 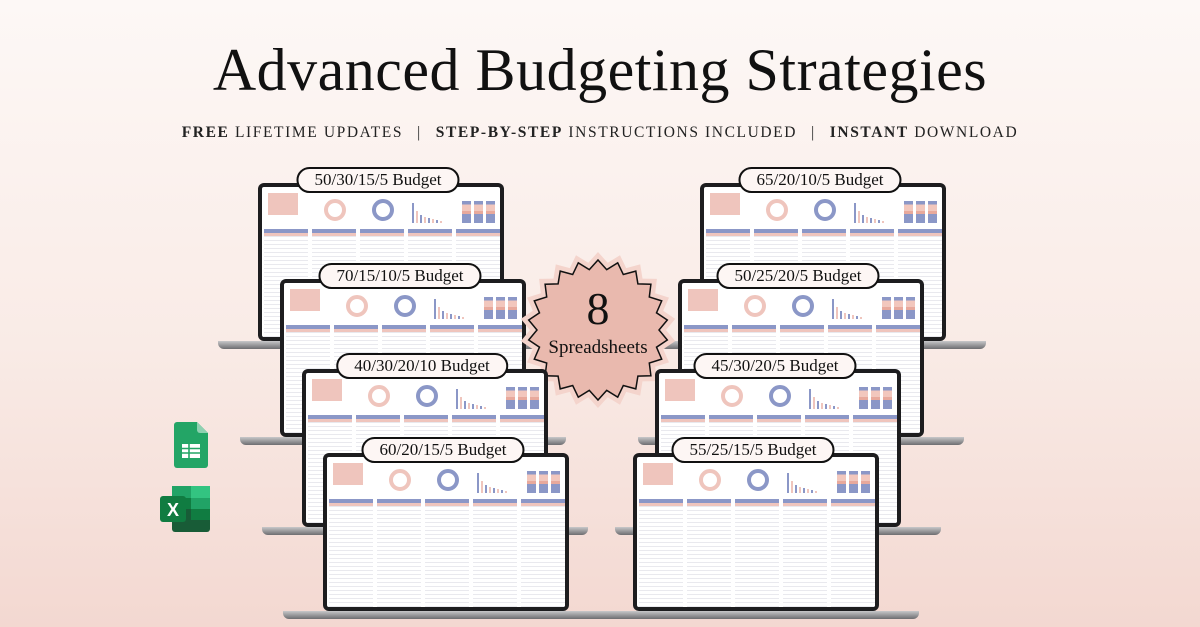 I want to click on budget-label: 40/30/20/10 Budget, so click(x=422, y=366).